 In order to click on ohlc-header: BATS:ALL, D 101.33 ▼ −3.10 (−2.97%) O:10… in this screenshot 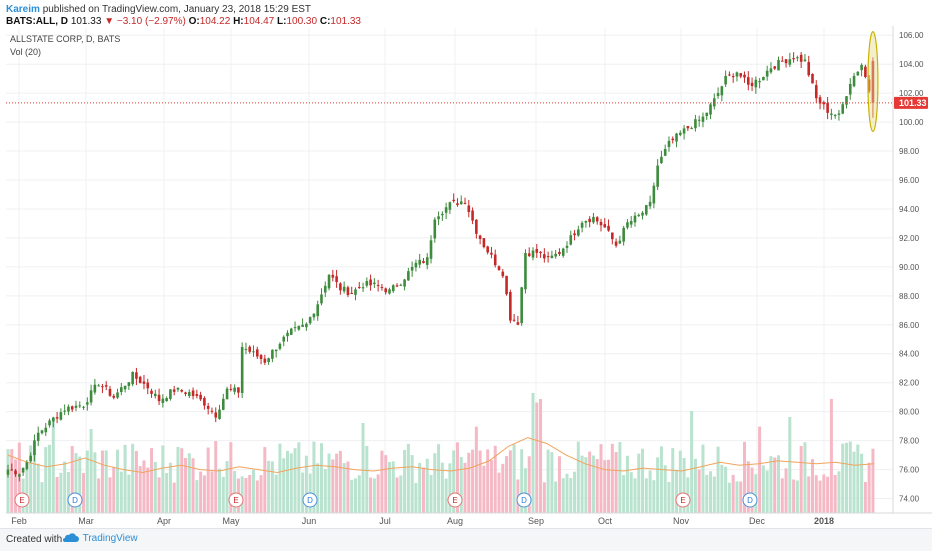, I will do `click(183, 21)`.